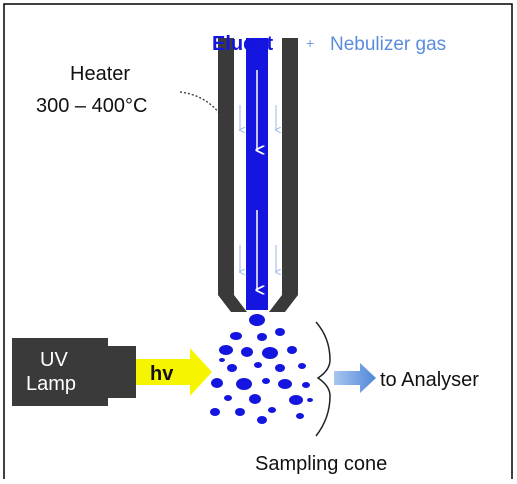 The height and width of the screenshot is (484, 517). Describe the element at coordinates (321, 464) in the screenshot. I see `sampling-cone-label: Sampling cone` at that location.